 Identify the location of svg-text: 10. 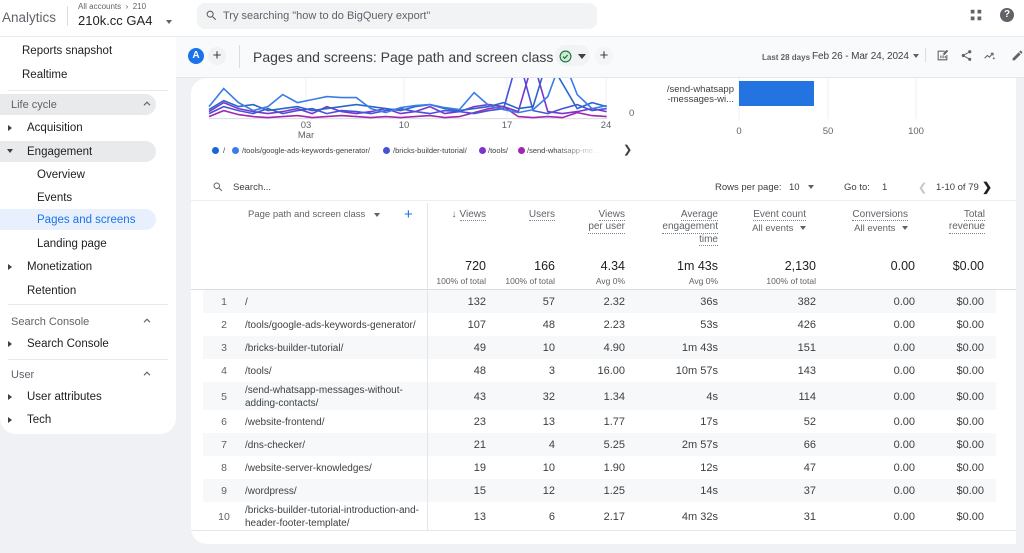
(404, 125).